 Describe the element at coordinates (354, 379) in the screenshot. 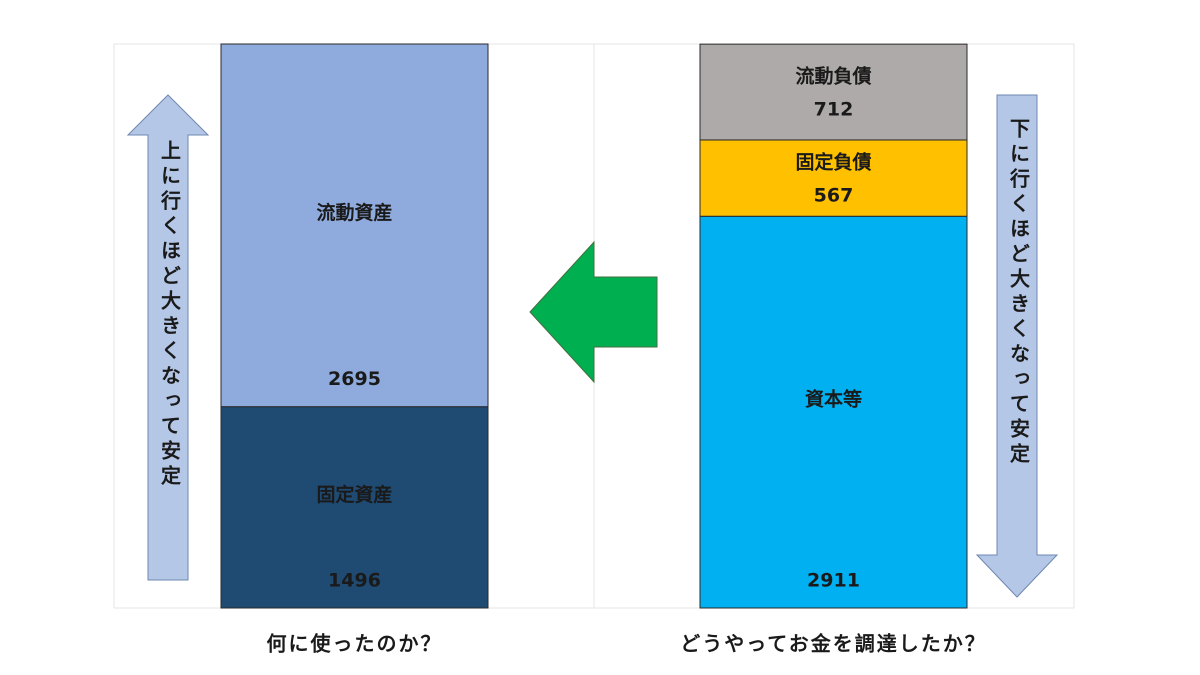

I see `data-label: 2695` at that location.